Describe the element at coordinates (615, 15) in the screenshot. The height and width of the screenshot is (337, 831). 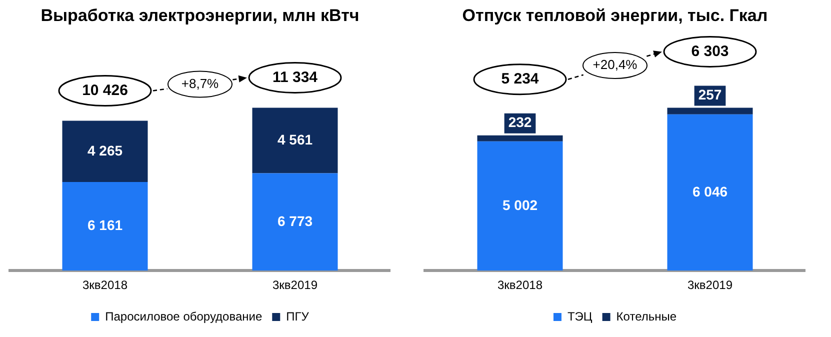
I see `chart-title: Отпуск тепловой энергии, тыс. Гкал` at that location.